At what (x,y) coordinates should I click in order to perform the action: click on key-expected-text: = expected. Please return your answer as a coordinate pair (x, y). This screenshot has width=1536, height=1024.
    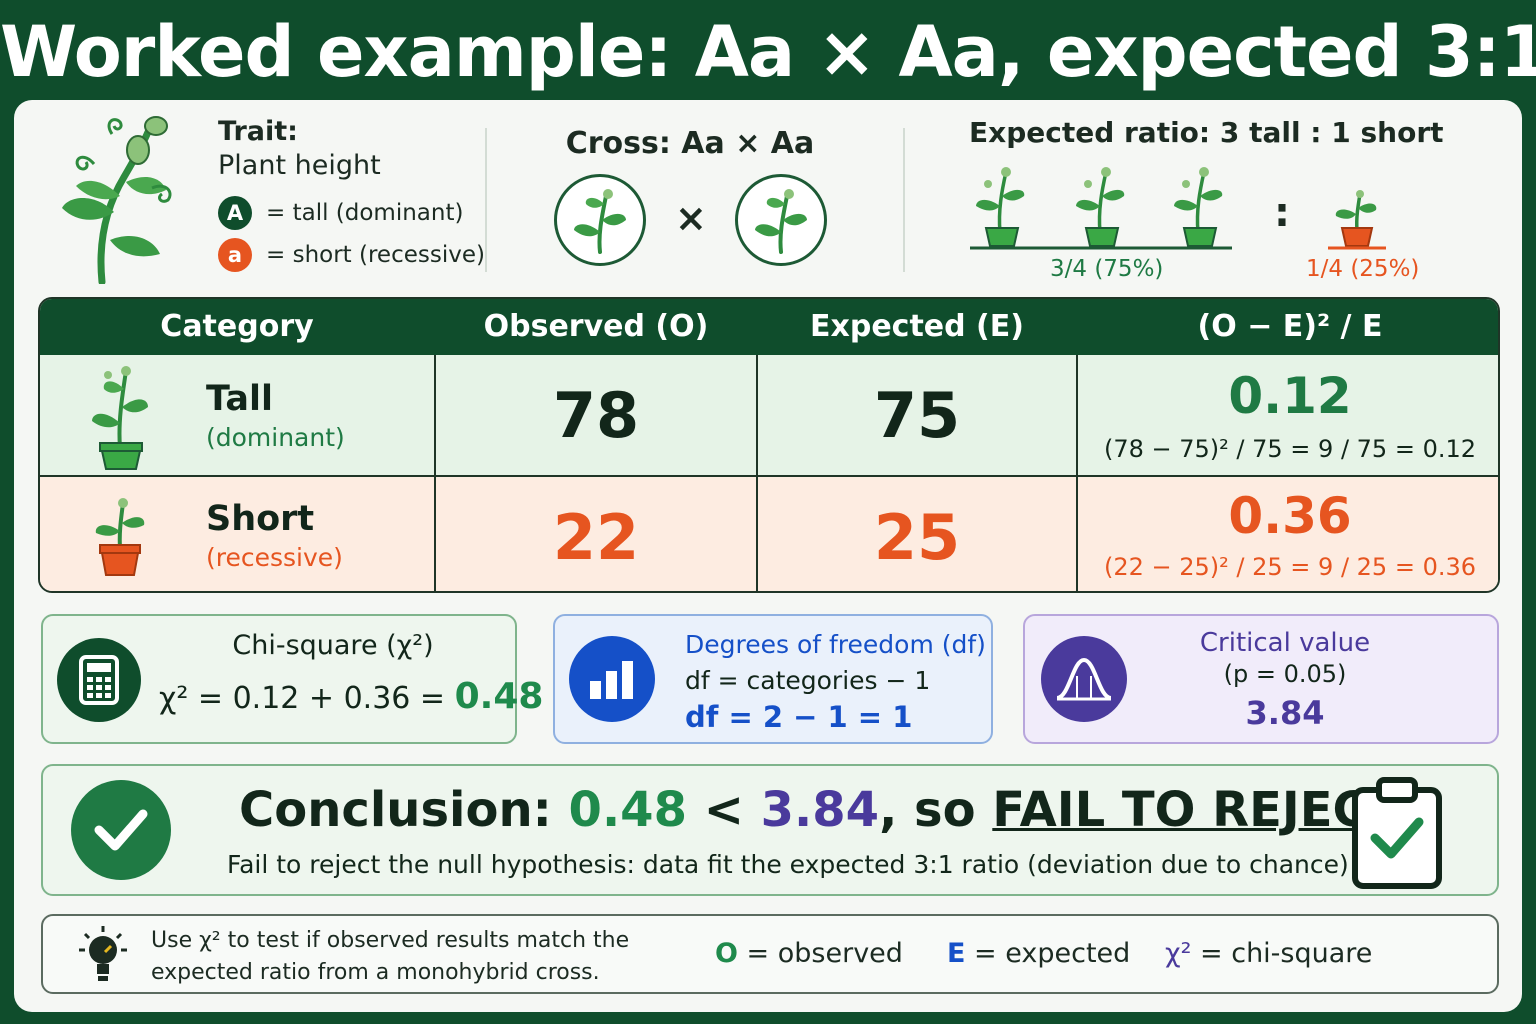
    Looking at the image, I should click on (1052, 953).